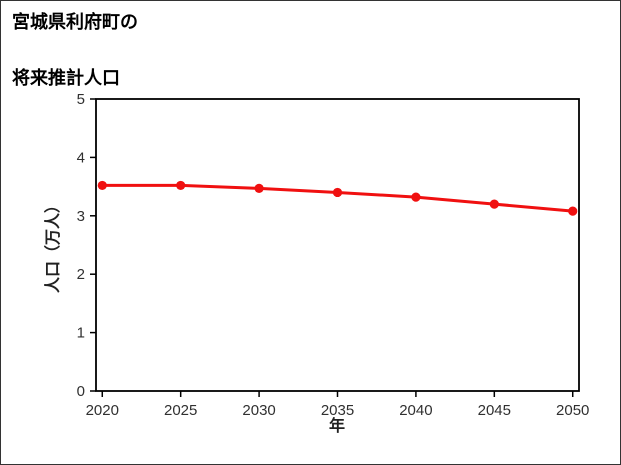  I want to click on chart-title-line2: 将来推計人口, so click(66, 77).